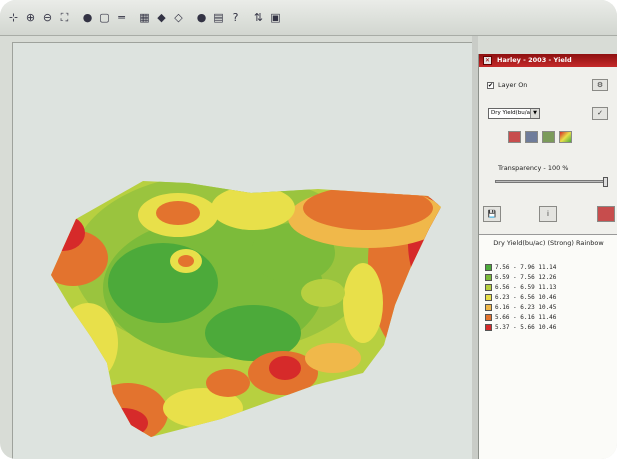 Image resolution: width=617 pixels, height=459 pixels. I want to click on toolbar: ⊹ ⊕ ⊖ ⛶ ● ▢ ═ ▦ ◆ ◇ ● ▤? ⇅ ▣, so click(308, 18).